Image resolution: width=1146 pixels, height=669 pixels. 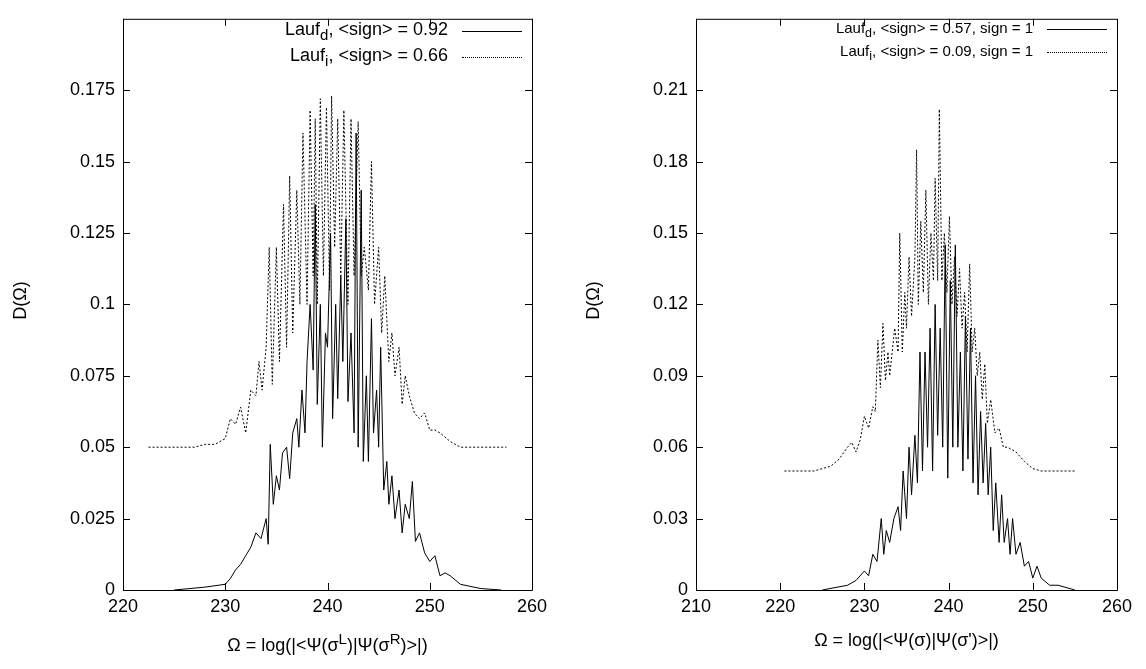 What do you see at coordinates (670, 89) in the screenshot?
I see `y-tick-label: 0.21` at bounding box center [670, 89].